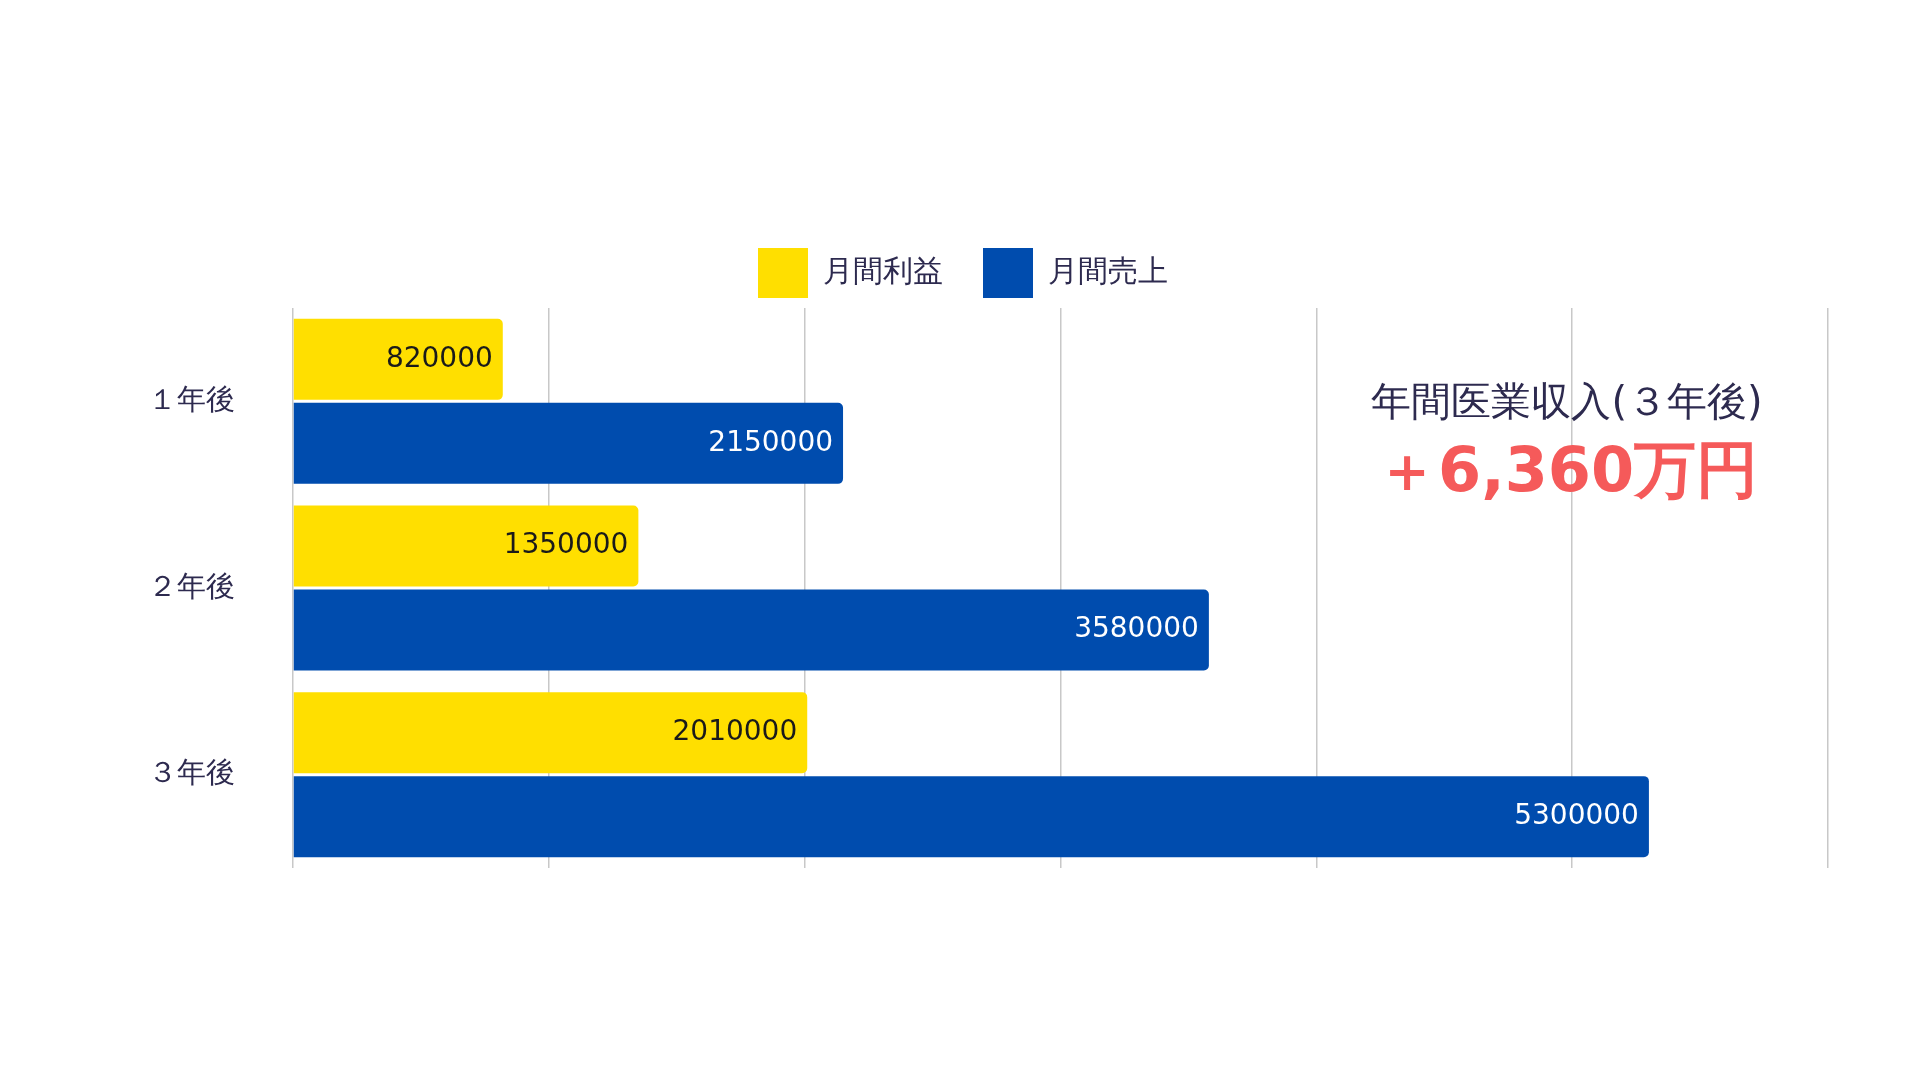 The image size is (1920, 1080). Describe the element at coordinates (1567, 470) in the screenshot. I see `annotation: ＋6,360万円` at that location.